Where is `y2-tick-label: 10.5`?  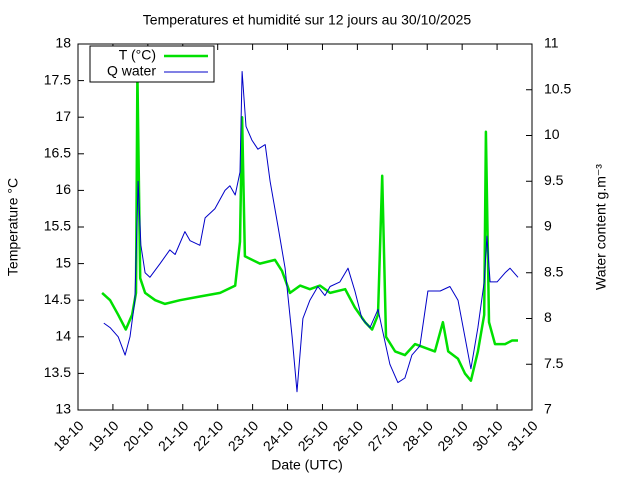
y2-tick-label: 10.5 is located at coordinates (557, 88).